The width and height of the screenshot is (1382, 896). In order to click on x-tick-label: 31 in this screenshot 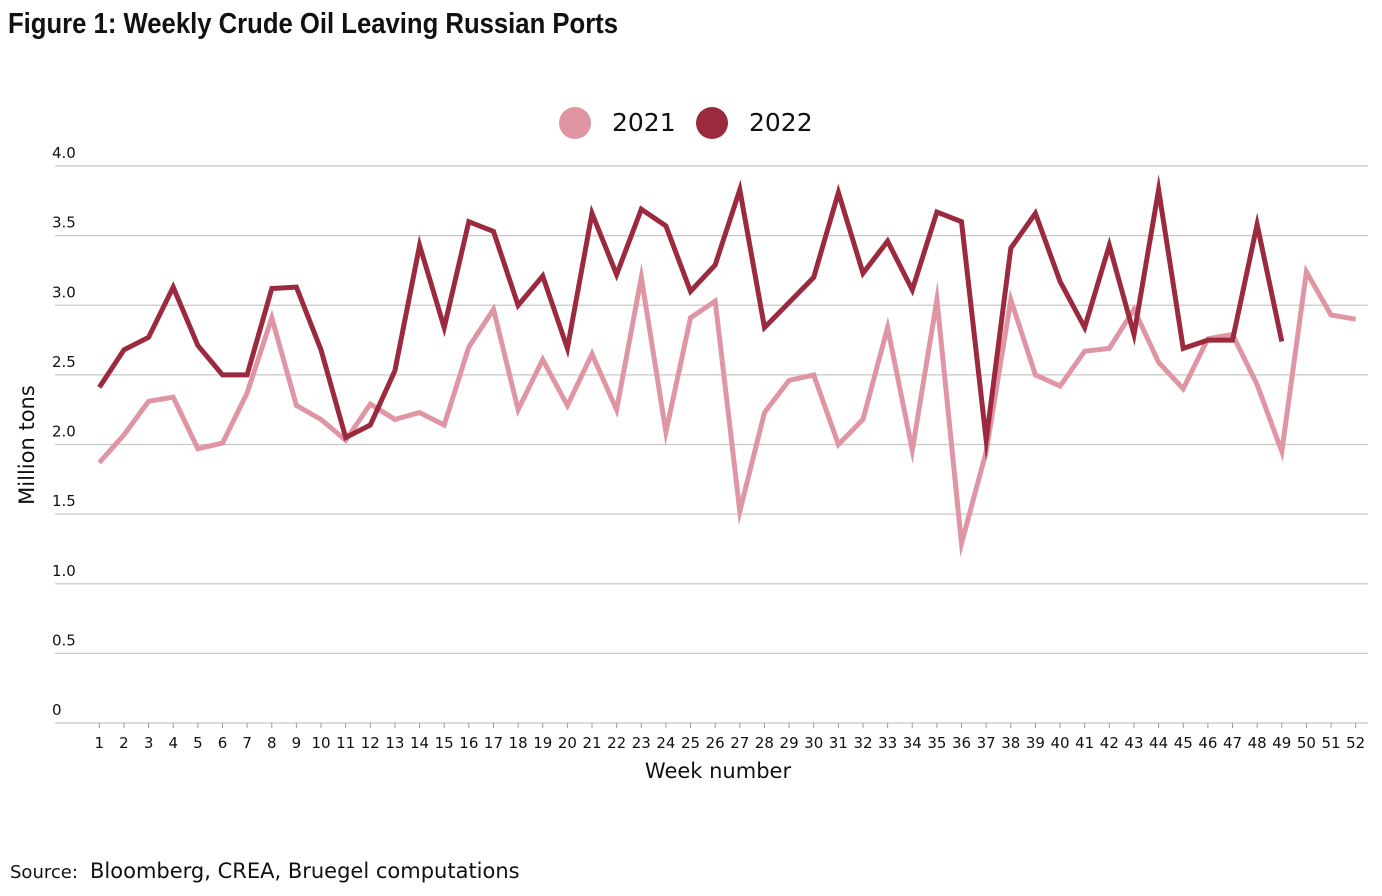, I will do `click(838, 743)`.